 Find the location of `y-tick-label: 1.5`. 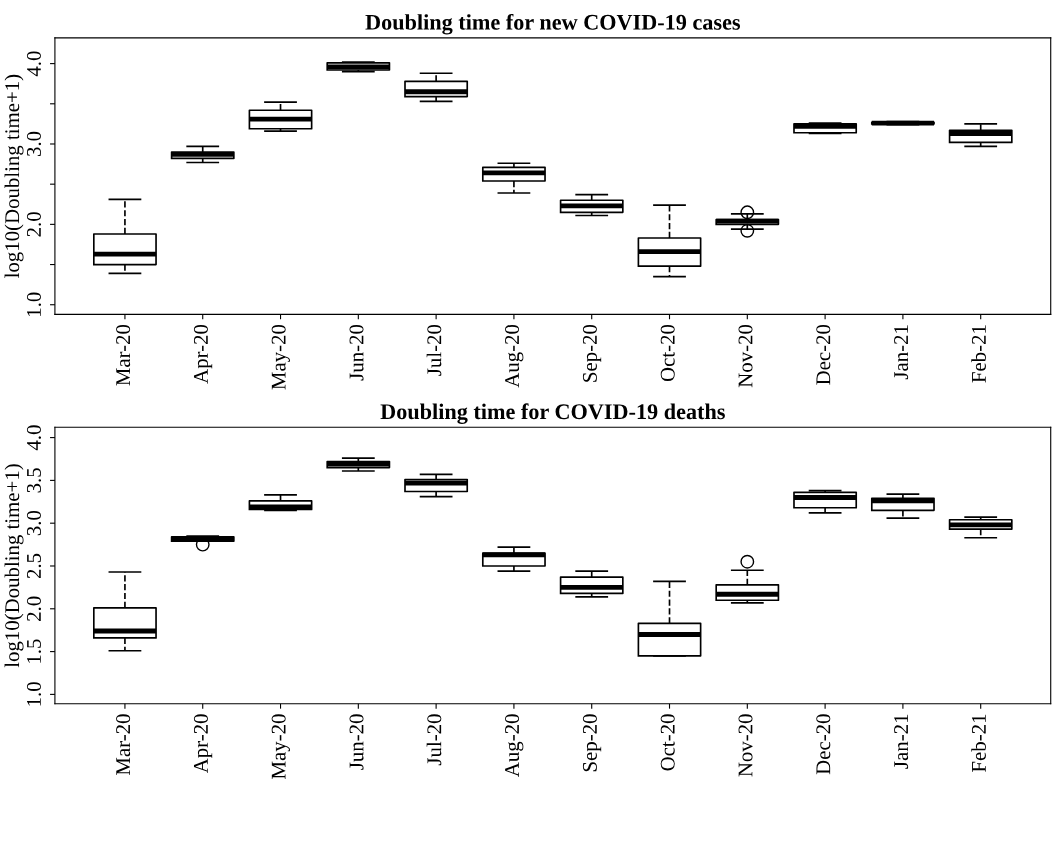

y-tick-label: 1.5 is located at coordinates (34, 651).